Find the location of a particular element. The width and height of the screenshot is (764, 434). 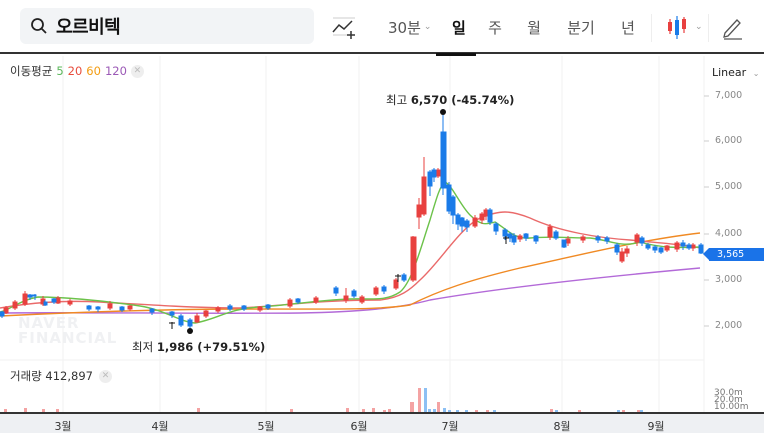

high-annotation: 최고 6,570 (-45.74%) is located at coordinates (450, 100).